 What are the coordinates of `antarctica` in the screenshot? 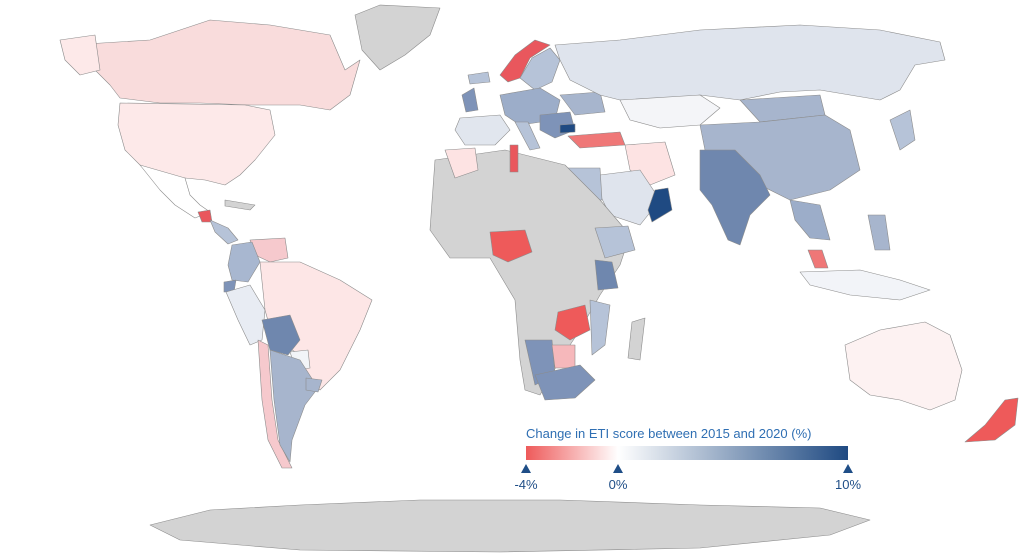 It's located at (510, 526).